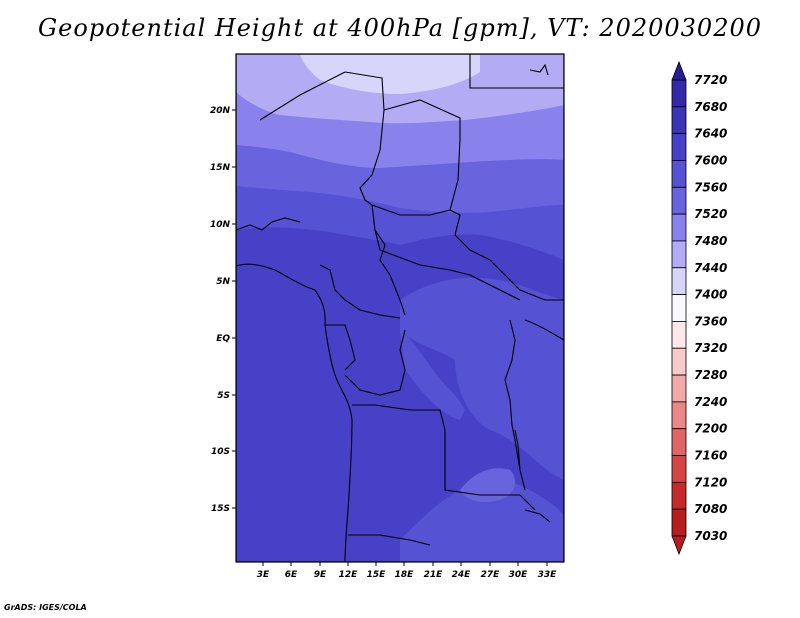 The height and width of the screenshot is (618, 800). Describe the element at coordinates (294, 412) in the screenshot. I see `coastline-west` at that location.